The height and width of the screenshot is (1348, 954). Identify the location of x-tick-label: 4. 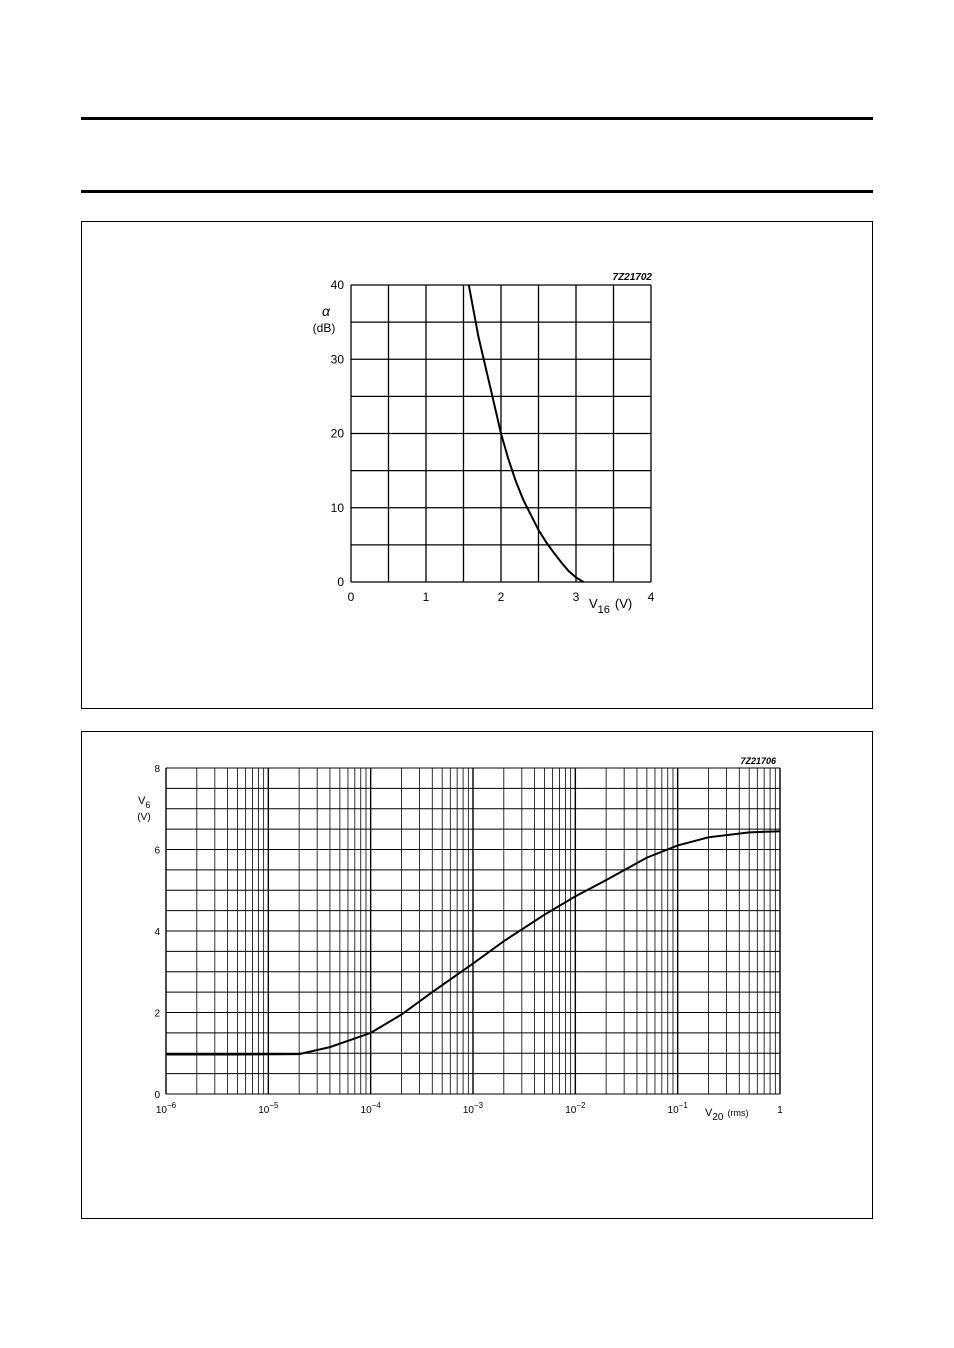
(651, 597).